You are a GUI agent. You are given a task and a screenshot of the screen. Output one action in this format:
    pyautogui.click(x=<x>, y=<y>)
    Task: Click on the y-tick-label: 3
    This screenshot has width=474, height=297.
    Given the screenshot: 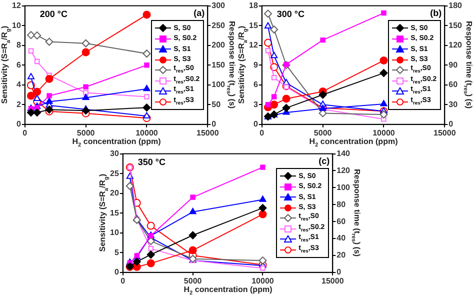 What is the action you would take?
    pyautogui.click(x=255, y=104)
    